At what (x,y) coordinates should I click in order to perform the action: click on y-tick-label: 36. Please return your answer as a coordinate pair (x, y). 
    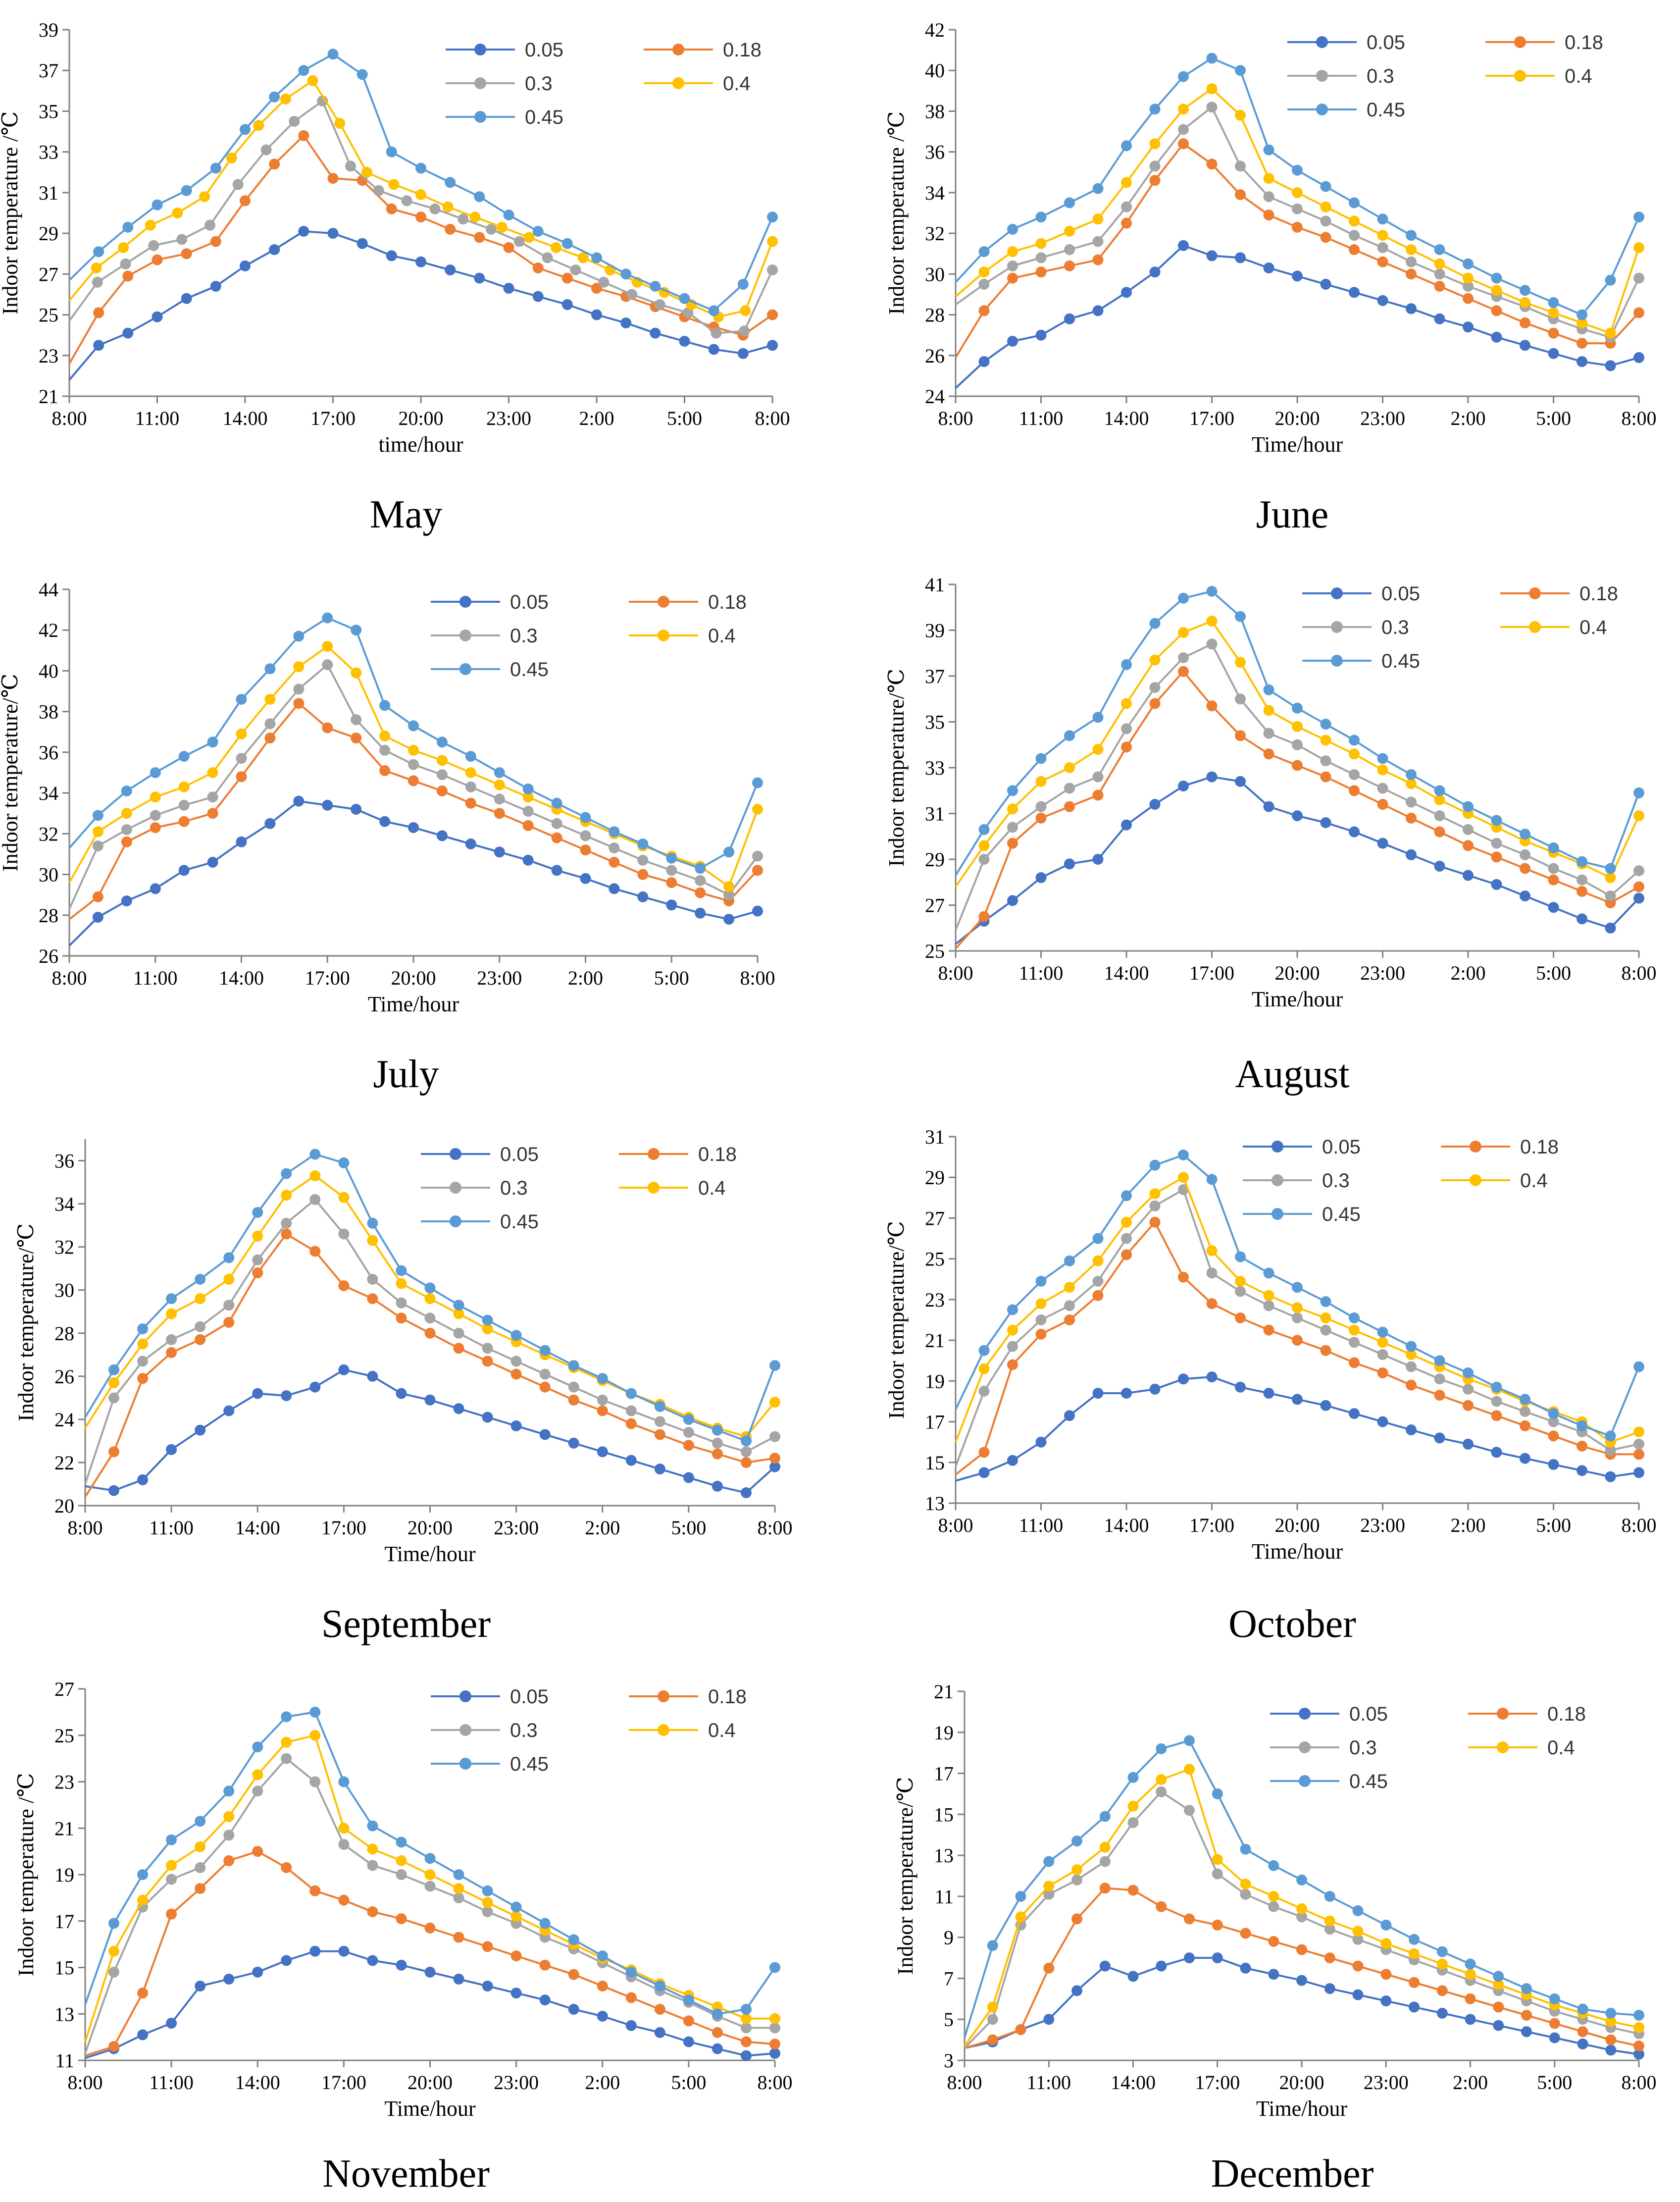
    Looking at the image, I should click on (64, 1161).